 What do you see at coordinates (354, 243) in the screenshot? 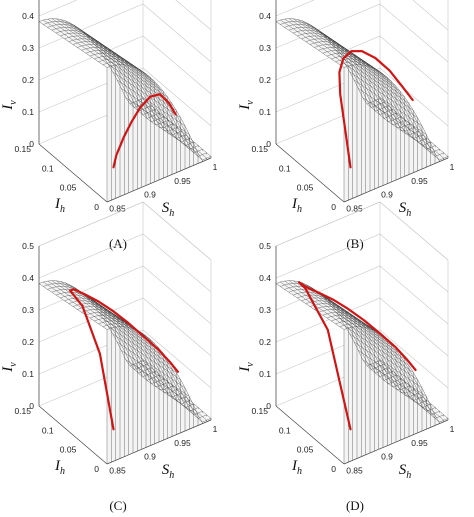
I see `panel-caption: (B)` at bounding box center [354, 243].